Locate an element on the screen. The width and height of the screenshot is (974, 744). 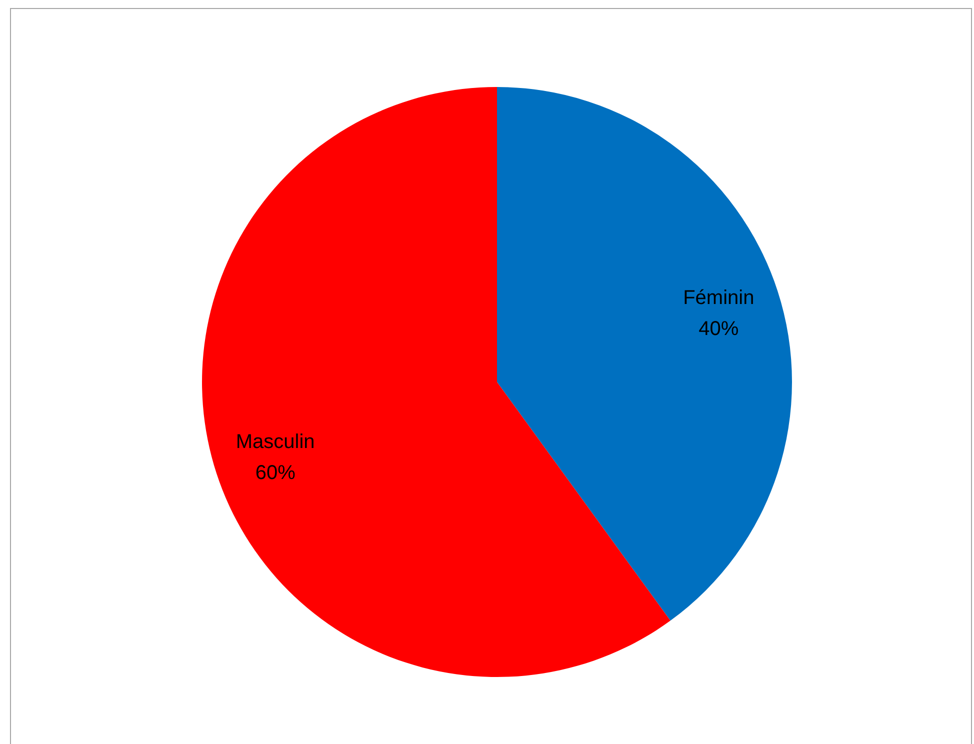
data-label: 60% is located at coordinates (275, 473).